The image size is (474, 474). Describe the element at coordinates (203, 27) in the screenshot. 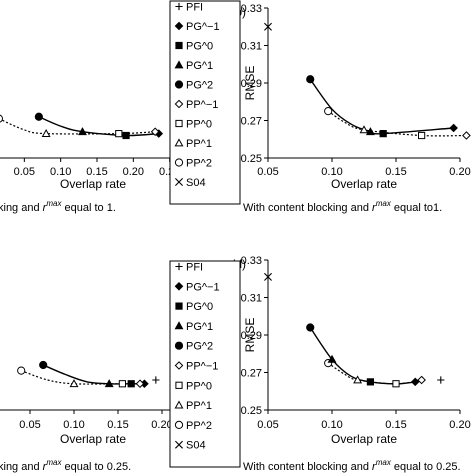

I see `legend-label: PG^−1` at that location.